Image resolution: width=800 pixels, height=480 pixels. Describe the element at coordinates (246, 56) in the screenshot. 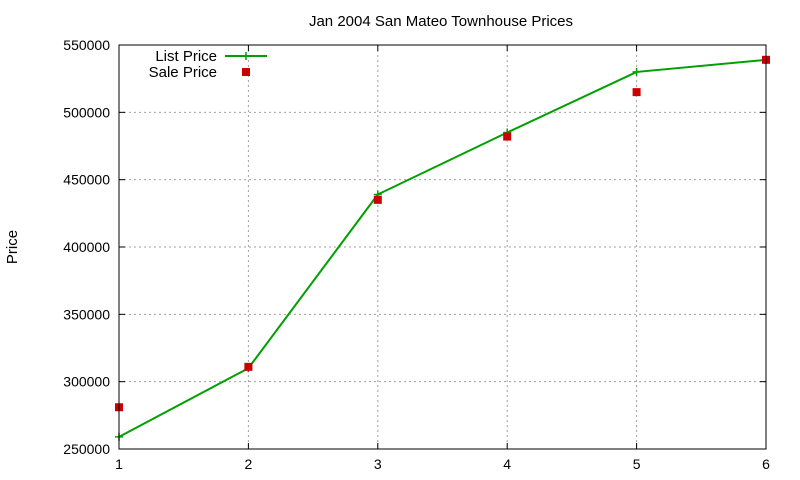

I see `legend-marker-list-price` at that location.